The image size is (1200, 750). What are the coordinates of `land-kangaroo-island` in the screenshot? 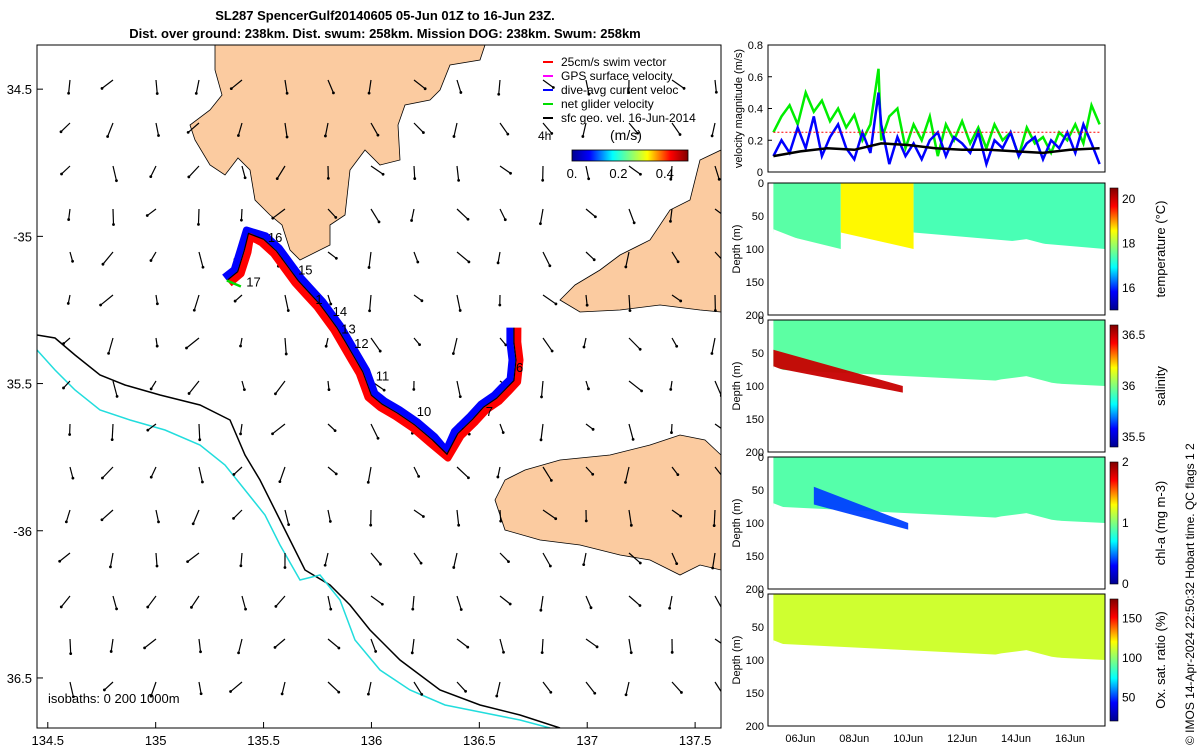 It's located at (607, 505).